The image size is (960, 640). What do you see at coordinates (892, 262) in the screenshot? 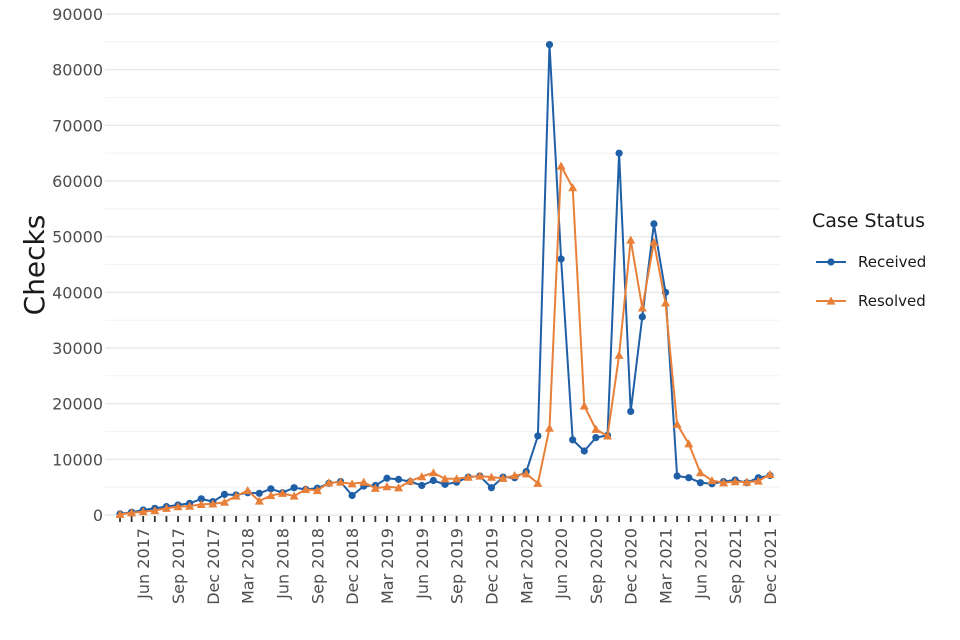
I see `legend-label: Received` at bounding box center [892, 262].